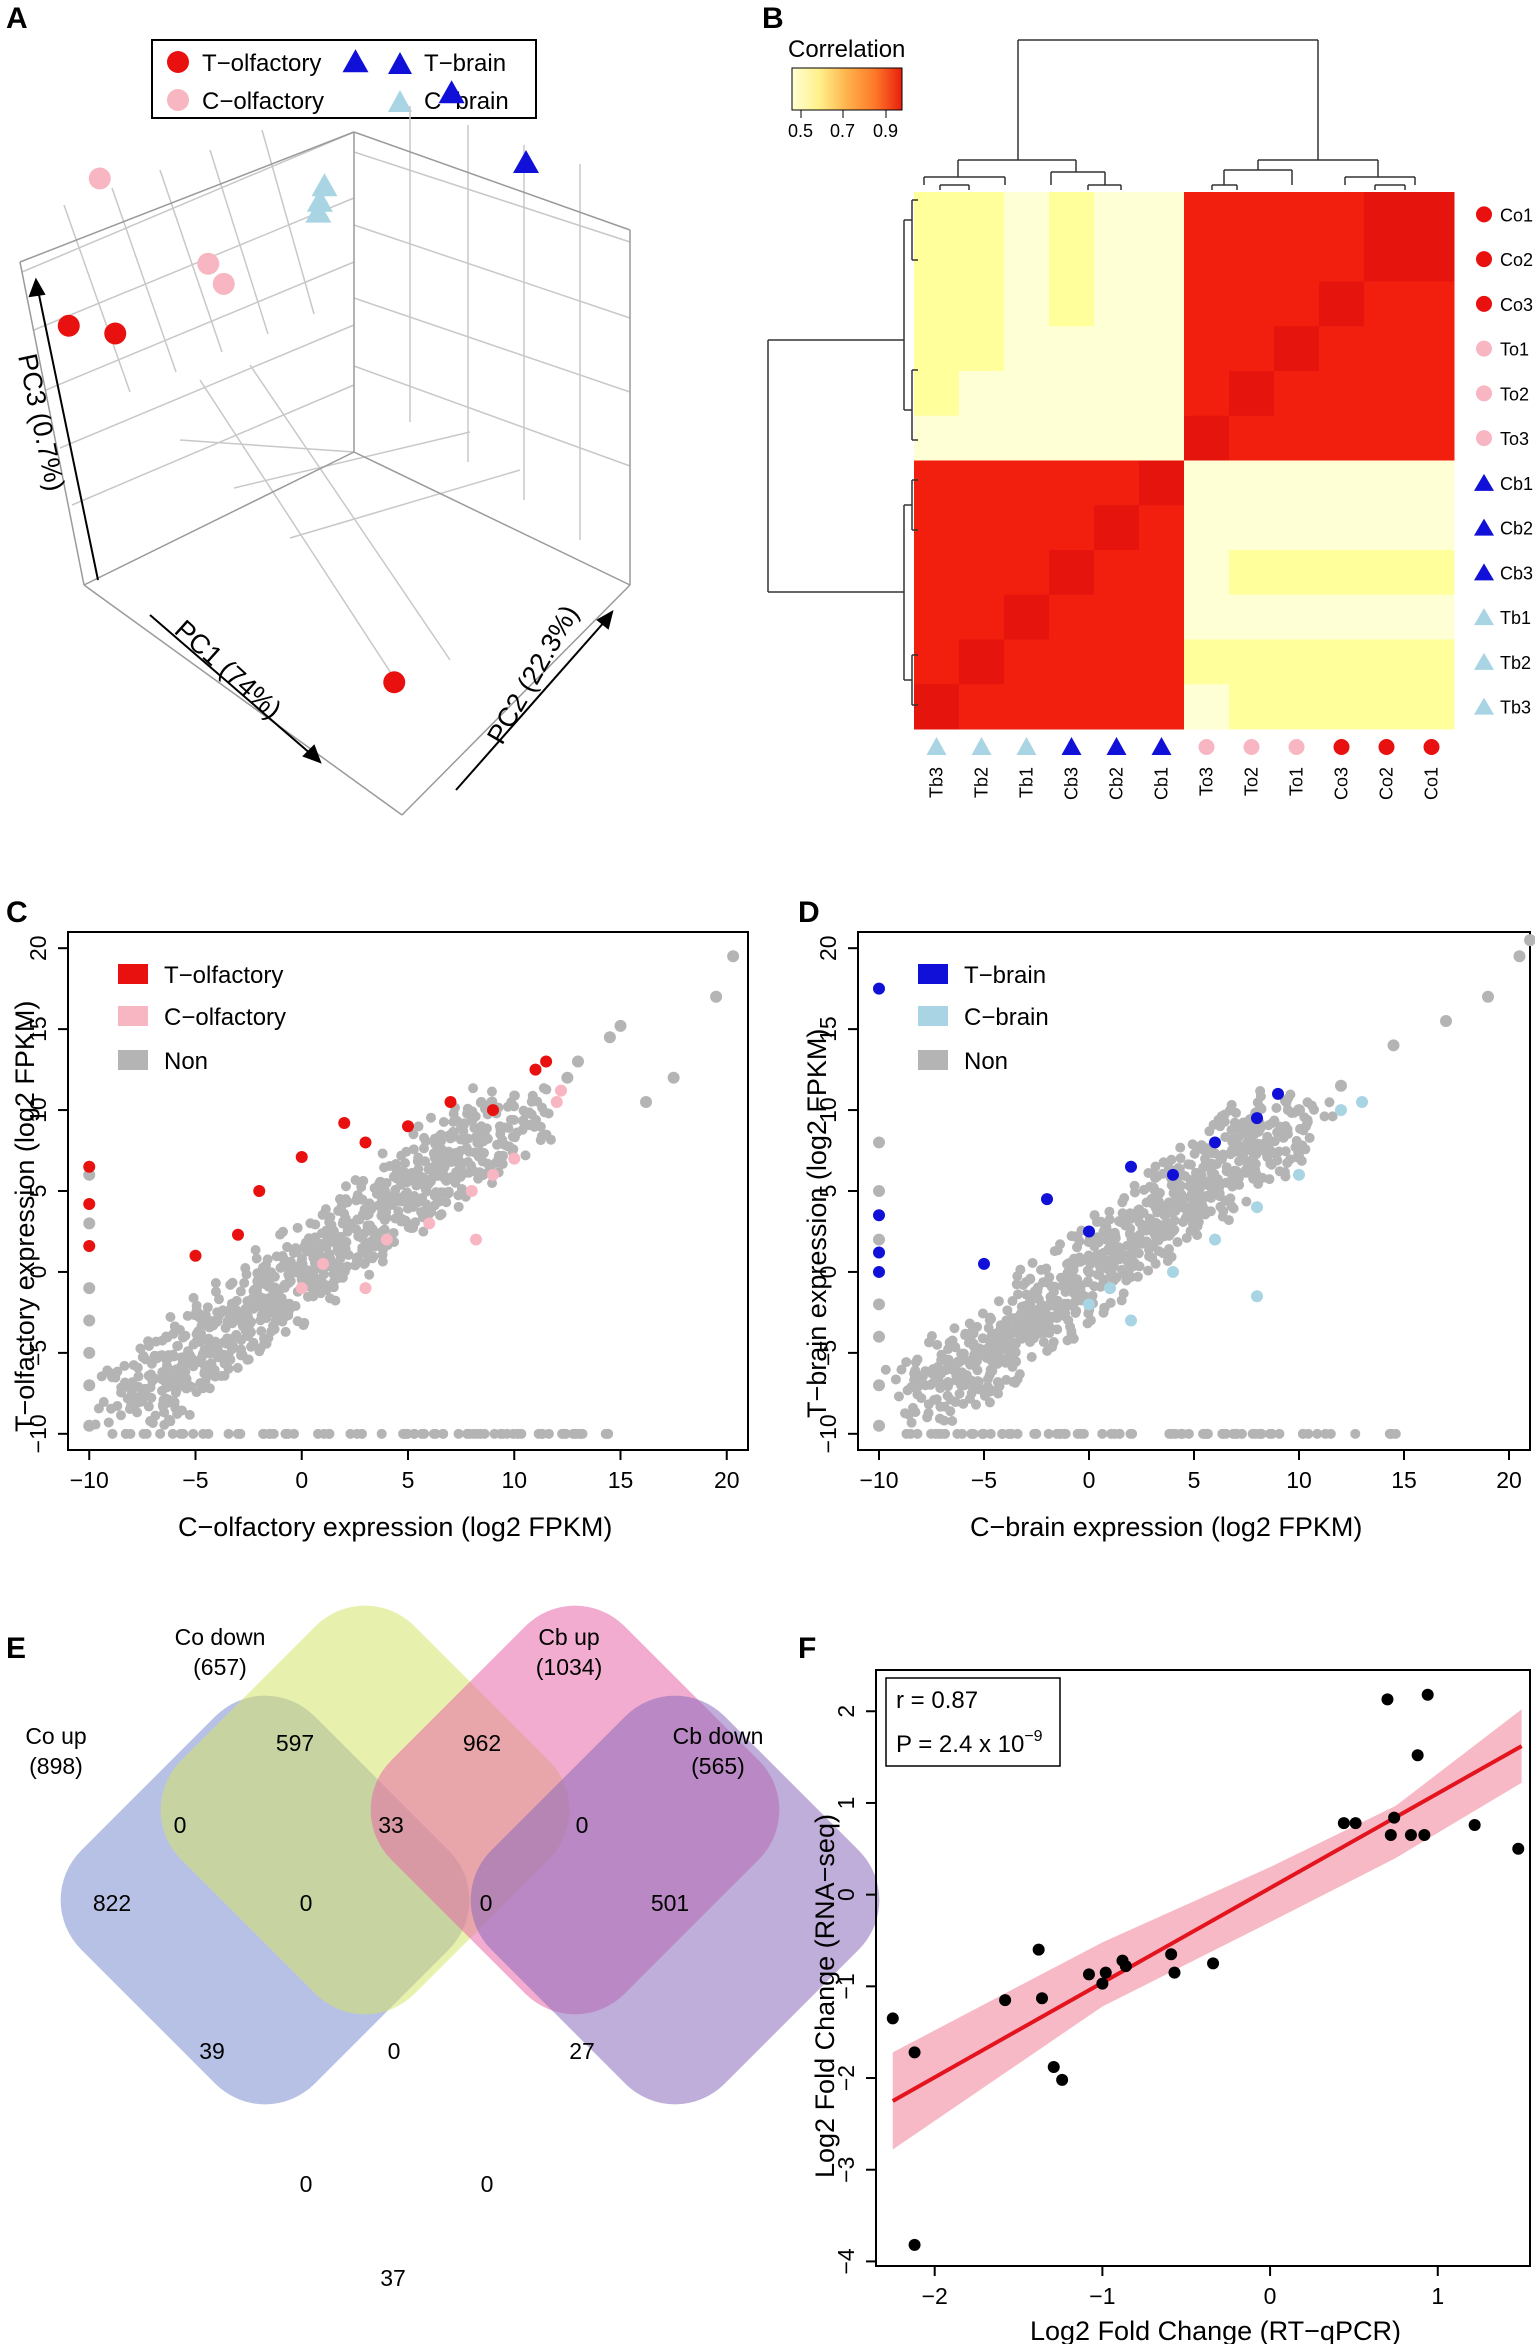 The width and height of the screenshot is (1535, 2344). I want to click on f-annotation-box, so click(973, 1722).